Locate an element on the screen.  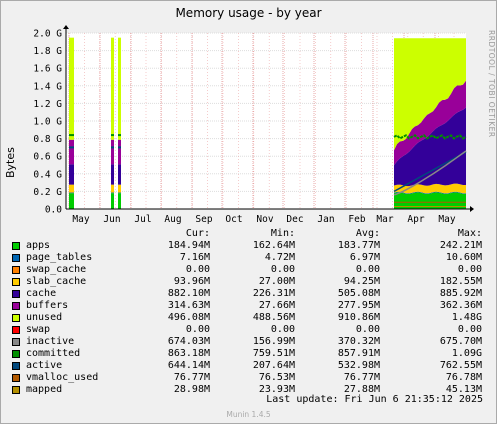
x-tick-label: Nov is located at coordinates (264, 219).